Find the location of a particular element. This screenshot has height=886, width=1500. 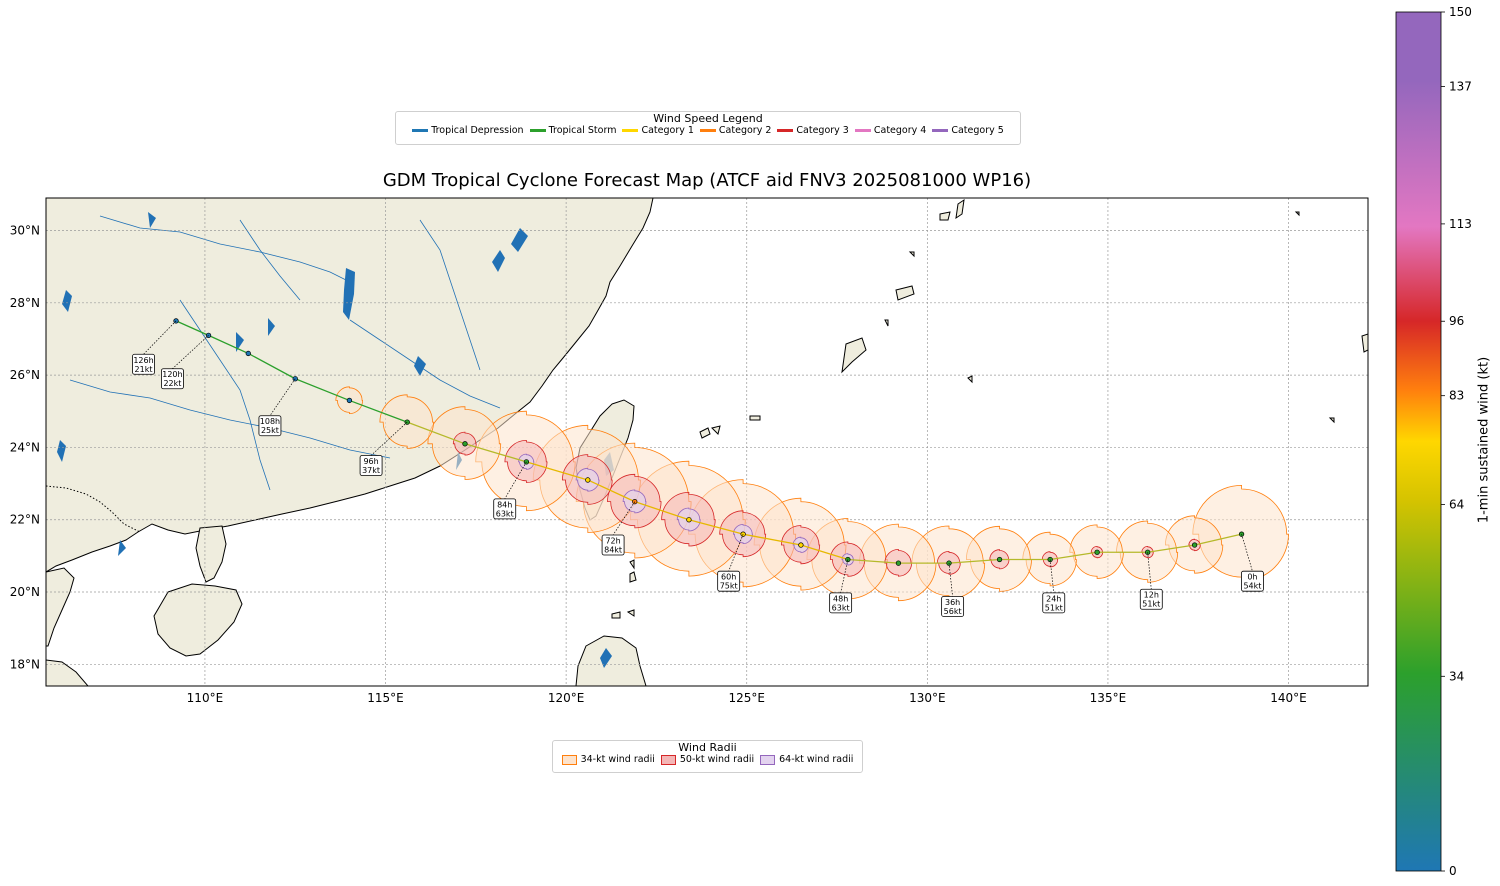

vietnam-south is located at coordinates (67, 672).